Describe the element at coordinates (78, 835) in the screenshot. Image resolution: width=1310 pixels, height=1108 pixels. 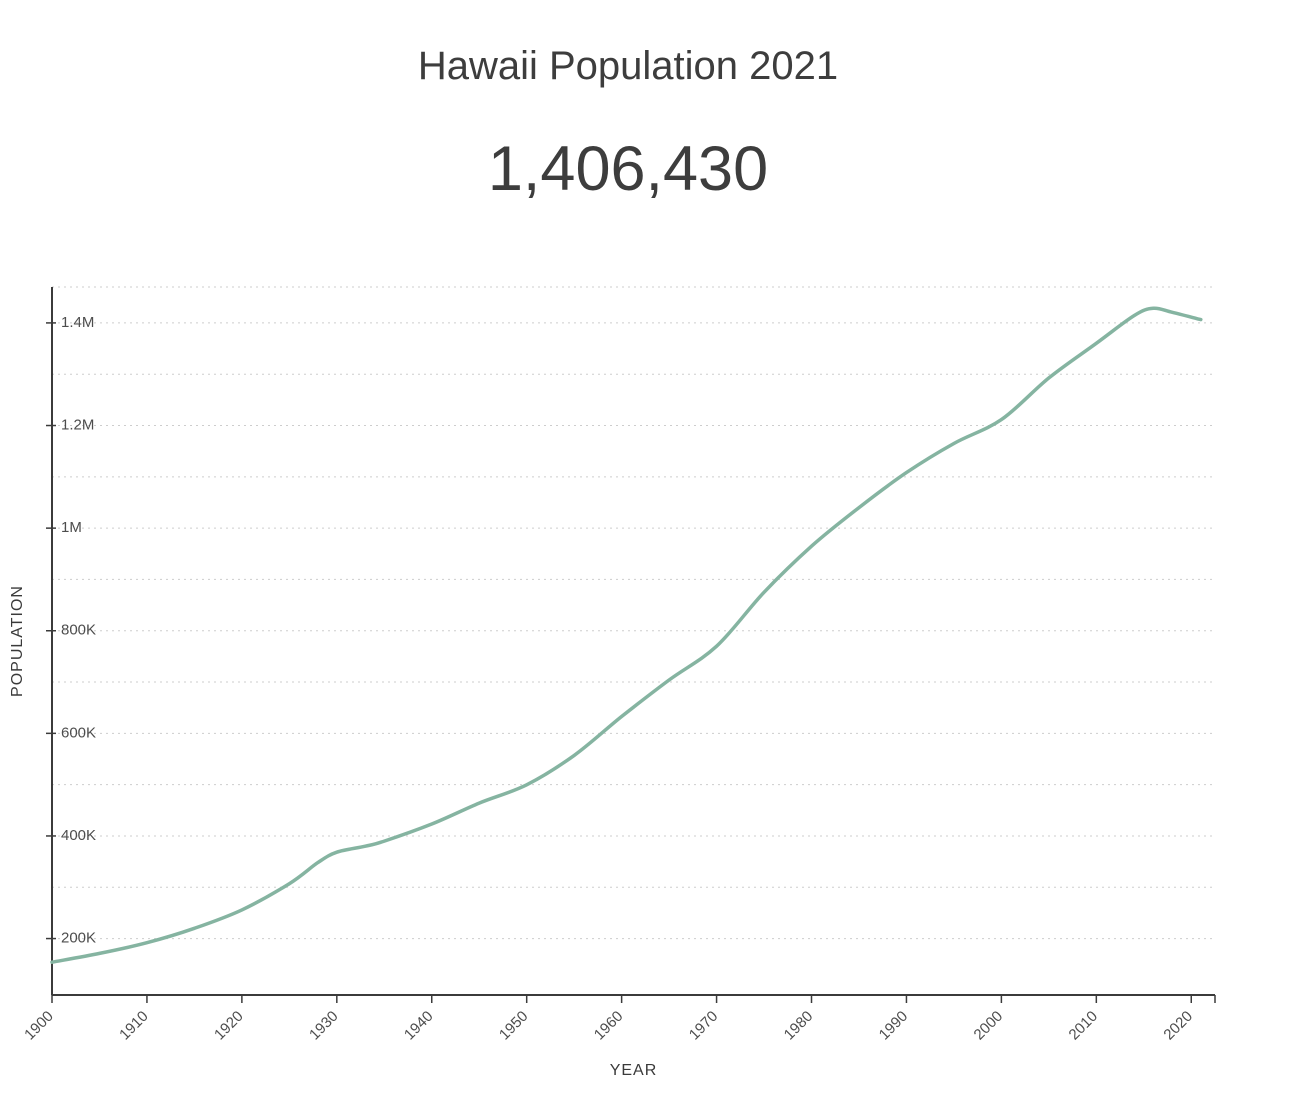
I see `y-tick-label: 400K` at that location.